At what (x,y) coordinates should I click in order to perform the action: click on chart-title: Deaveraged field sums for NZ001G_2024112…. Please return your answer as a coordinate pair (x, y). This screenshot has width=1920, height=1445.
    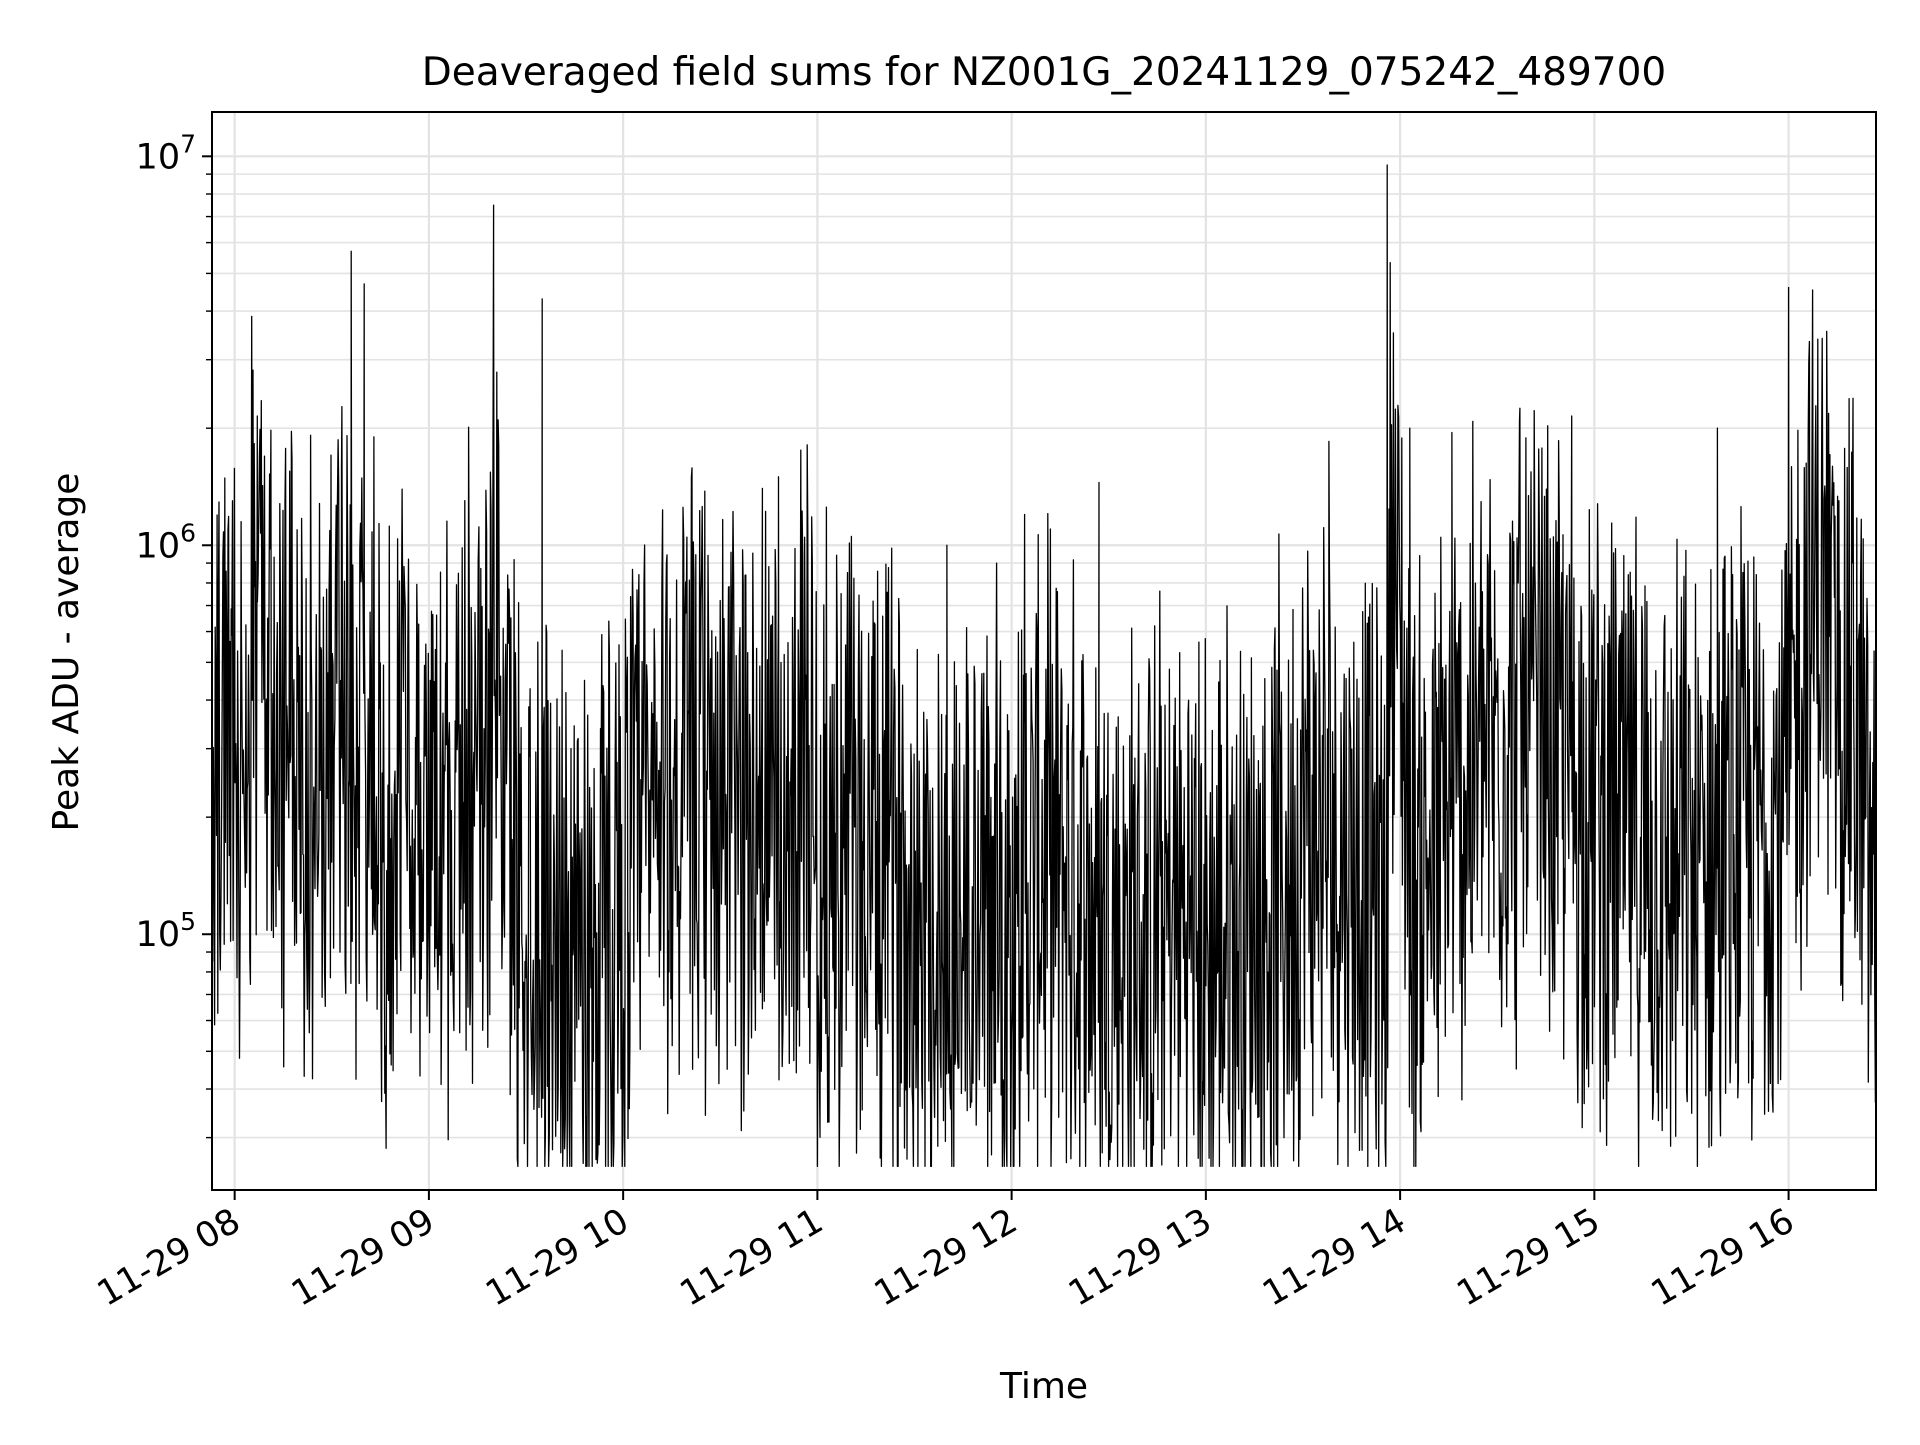
    Looking at the image, I should click on (1044, 72).